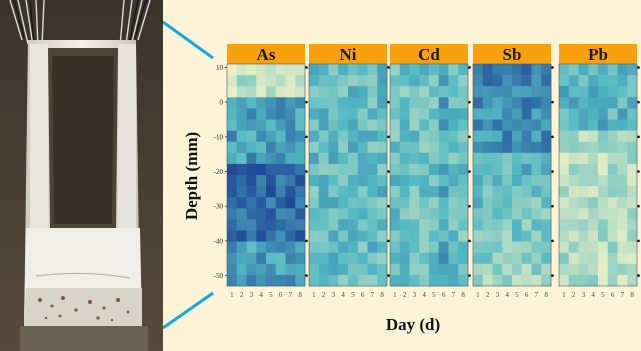 The width and height of the screenshot is (641, 351). What do you see at coordinates (598, 54) in the screenshot?
I see `panel-title: Pb` at bounding box center [598, 54].